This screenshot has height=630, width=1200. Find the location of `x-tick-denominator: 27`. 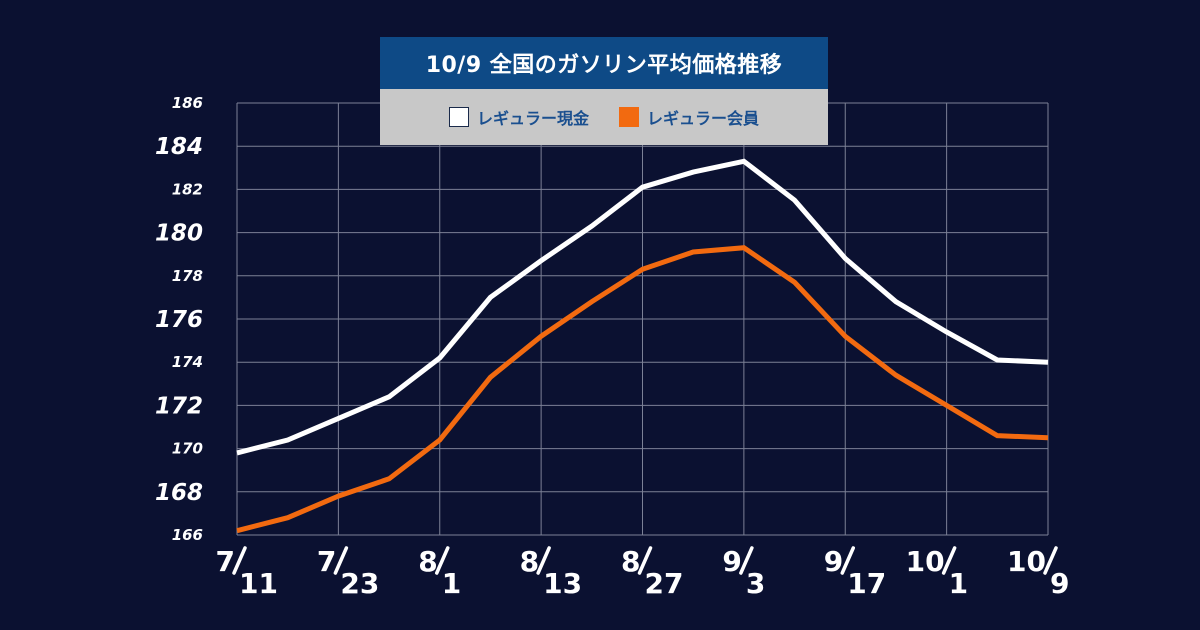

x-tick-denominator: 27 is located at coordinates (664, 583).